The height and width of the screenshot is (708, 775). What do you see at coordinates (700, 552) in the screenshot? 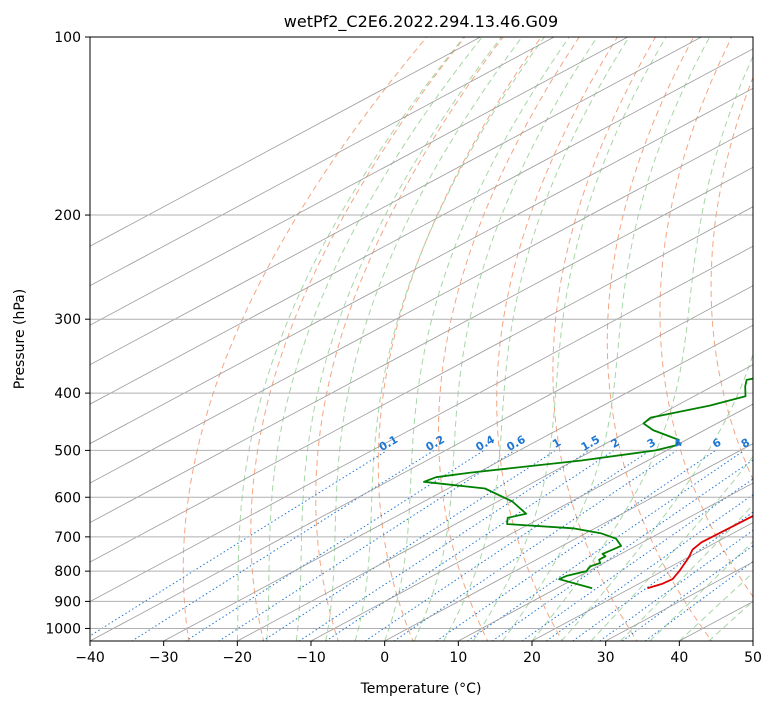
I see `series-line-temperature` at bounding box center [700, 552].